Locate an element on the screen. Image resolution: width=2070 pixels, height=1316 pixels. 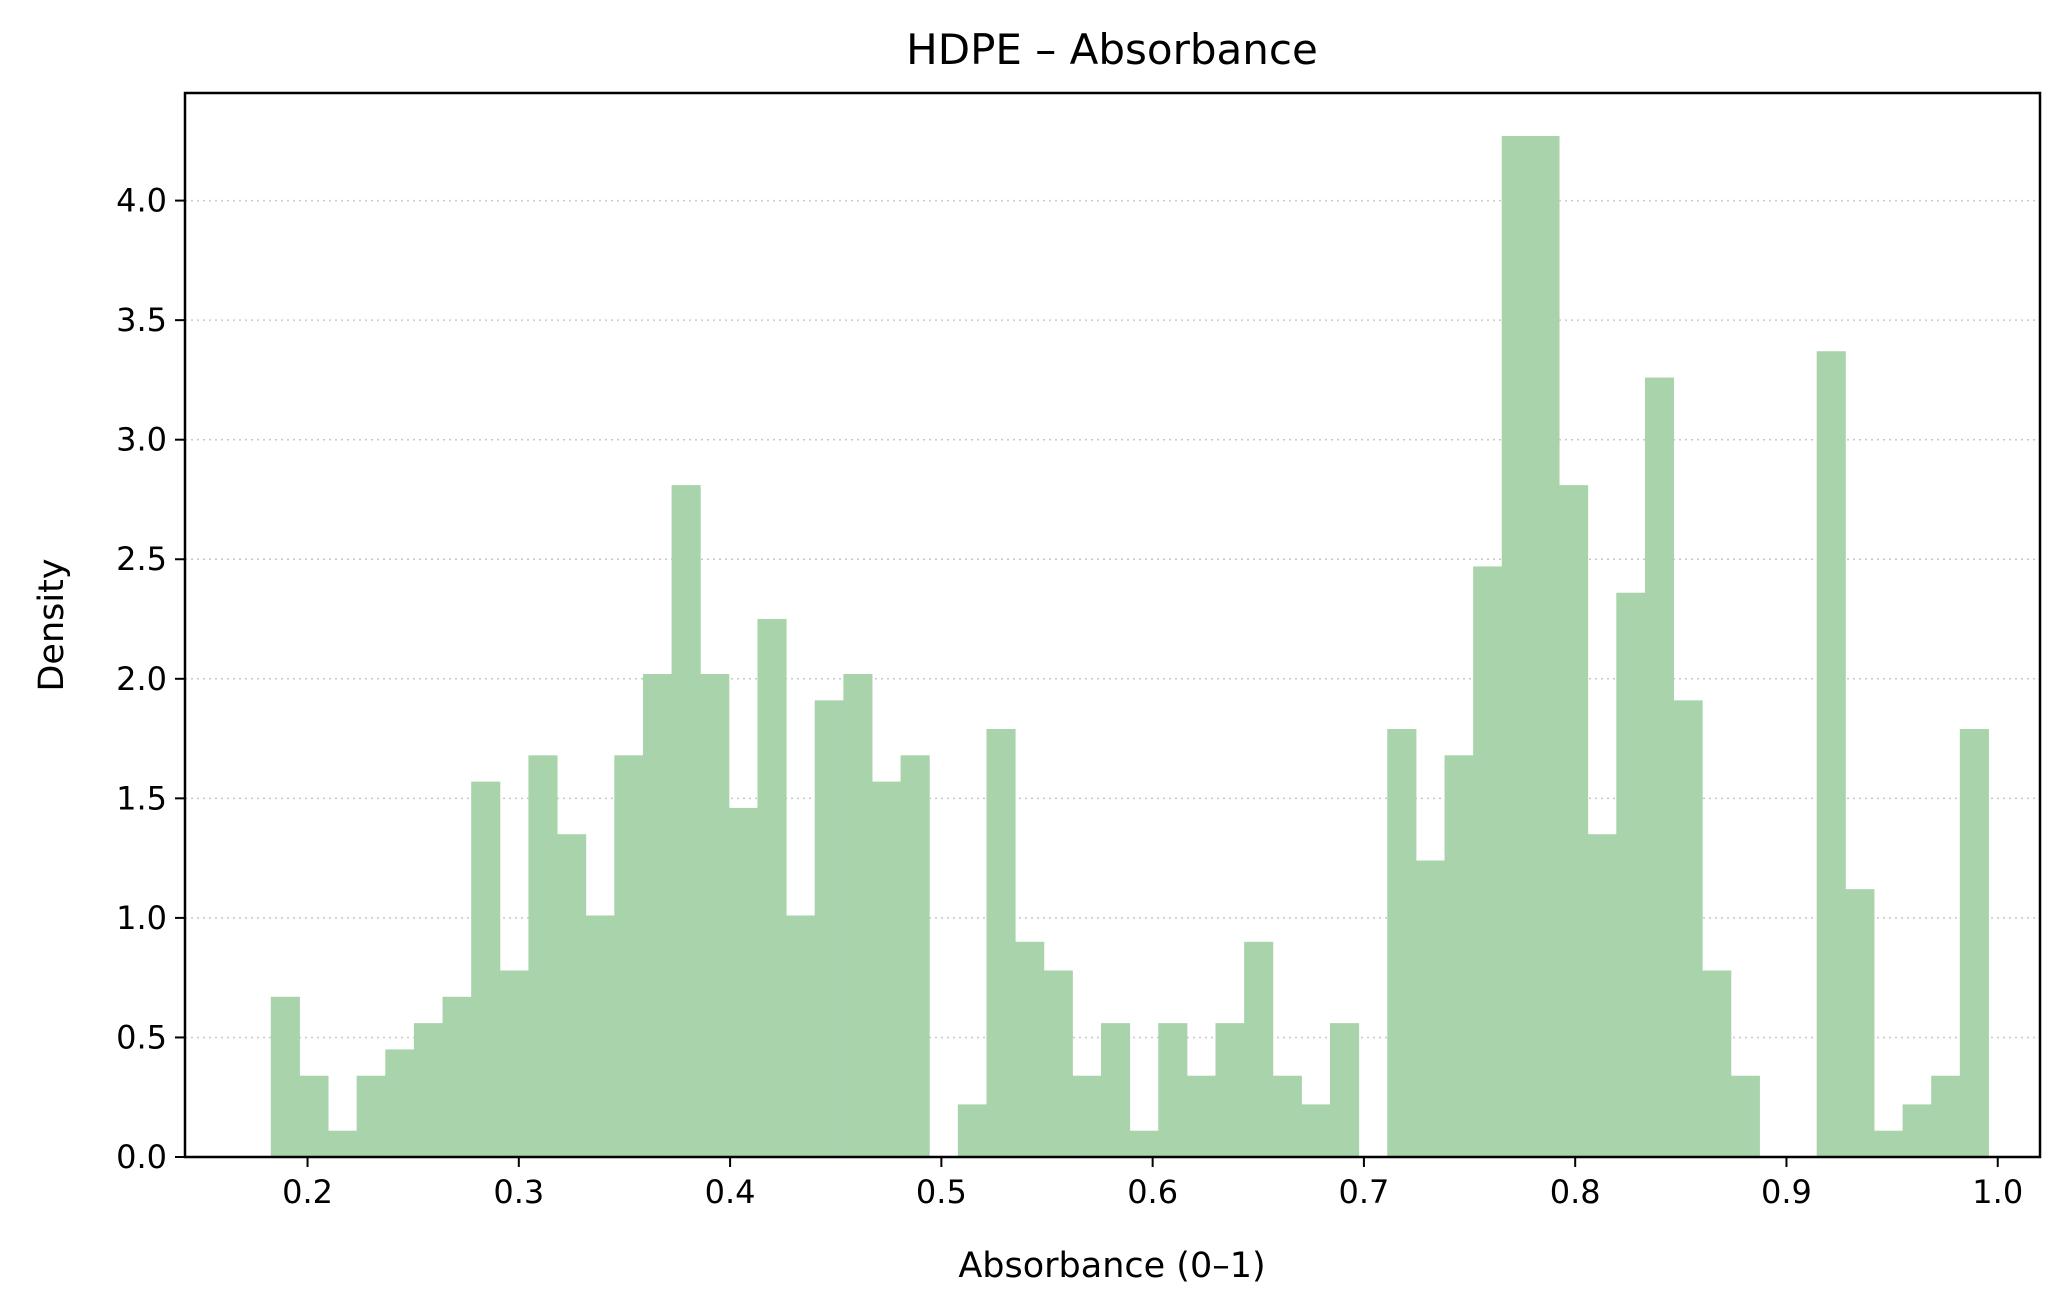
chart-title: HDPE – Absorbance is located at coordinates (1112, 49).